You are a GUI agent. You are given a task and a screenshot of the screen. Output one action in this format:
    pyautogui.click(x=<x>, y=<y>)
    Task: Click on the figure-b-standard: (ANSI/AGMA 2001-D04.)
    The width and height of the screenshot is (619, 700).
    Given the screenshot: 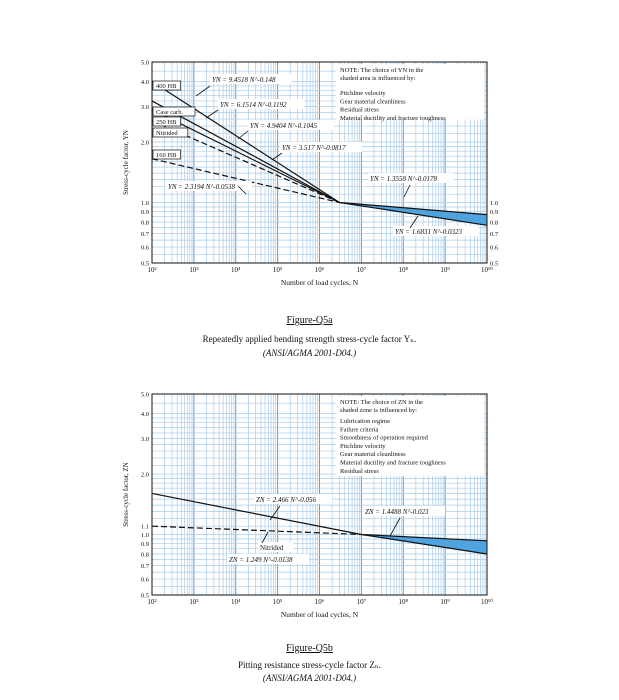 What is the action you would take?
    pyautogui.click(x=309, y=678)
    